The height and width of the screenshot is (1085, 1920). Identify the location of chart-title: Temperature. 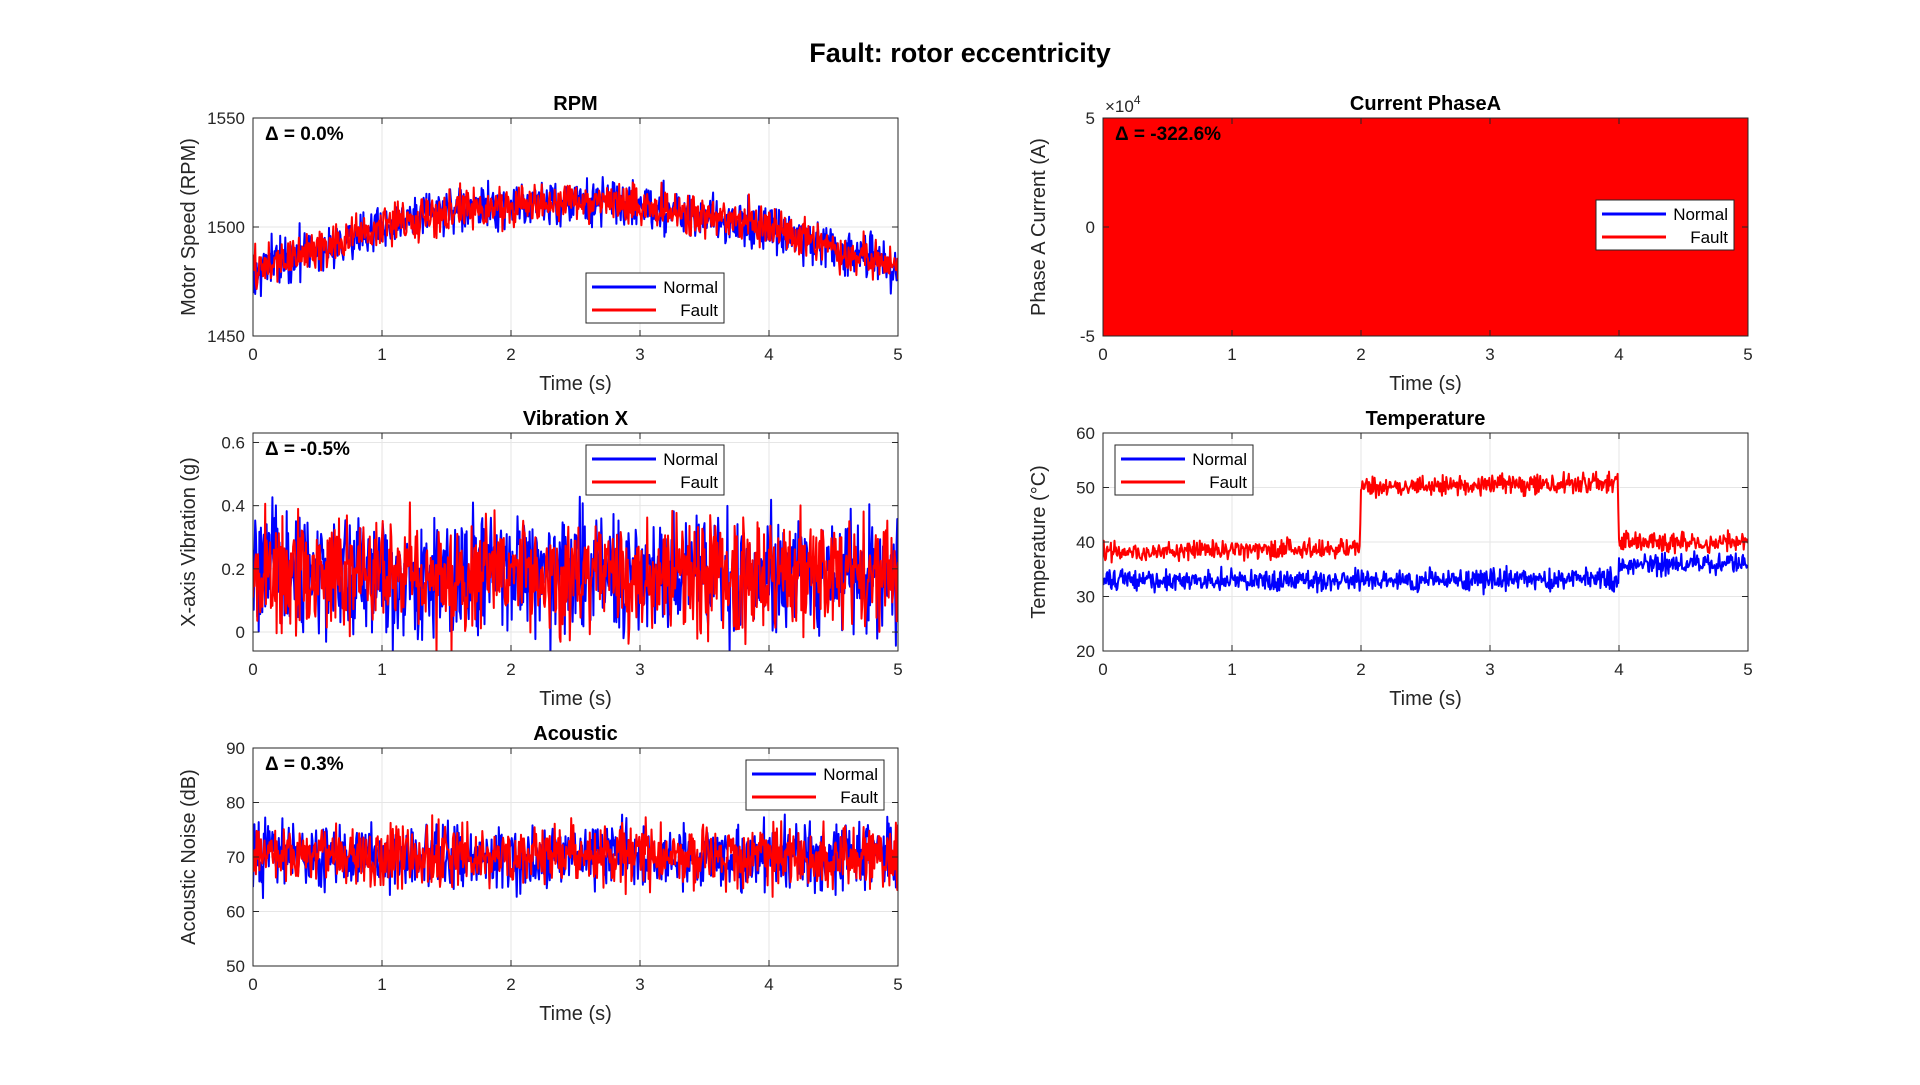
(1426, 419).